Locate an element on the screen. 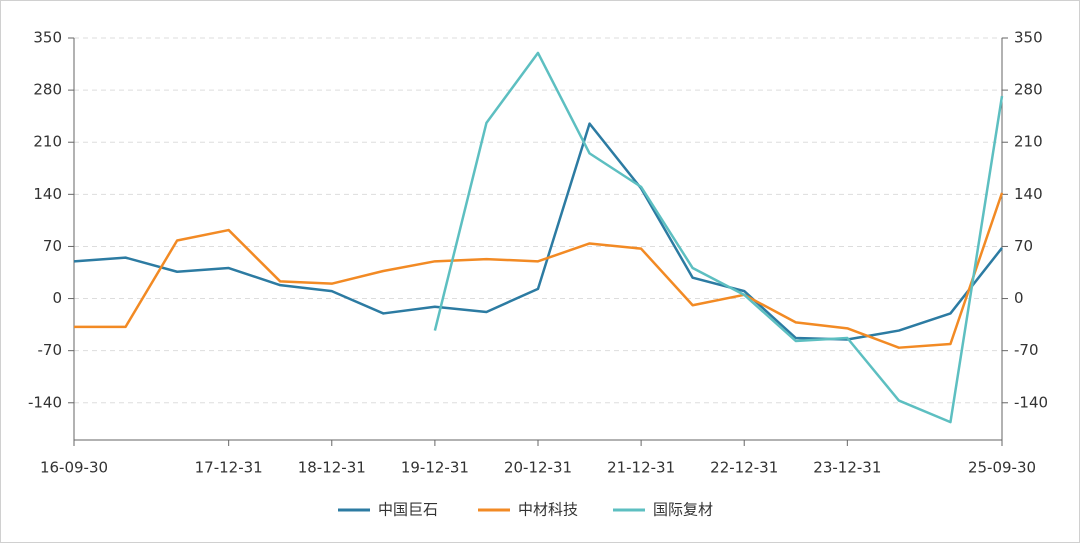 This screenshot has width=1080, height=547. y-tick-label: -70 is located at coordinates (50, 350).